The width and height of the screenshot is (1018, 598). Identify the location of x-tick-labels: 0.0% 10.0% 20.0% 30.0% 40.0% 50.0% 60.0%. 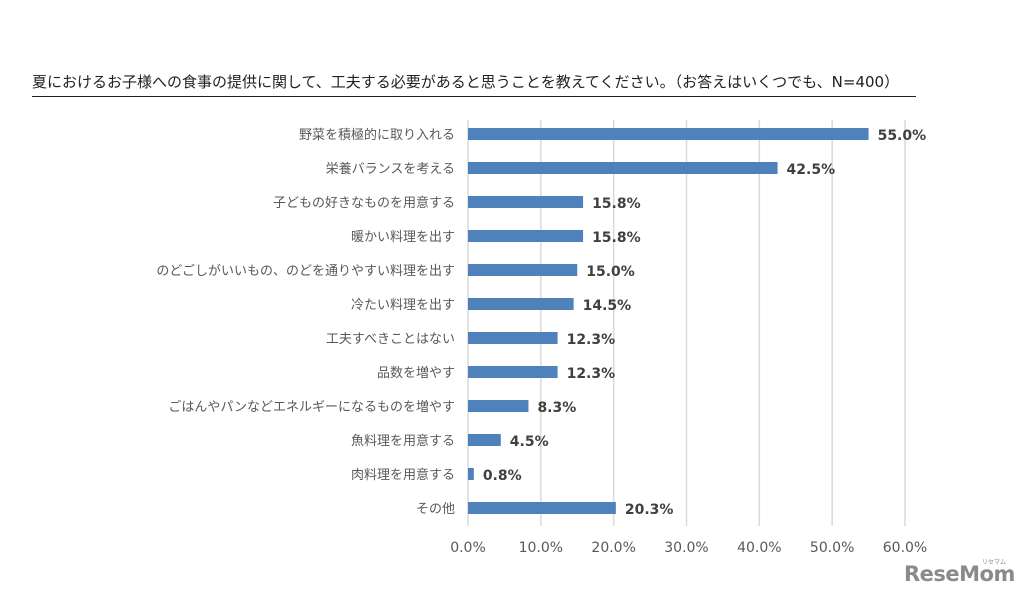
(688, 548).